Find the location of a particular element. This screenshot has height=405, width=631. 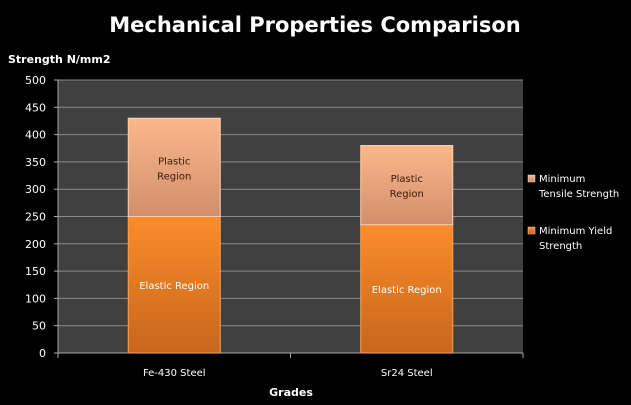

y-tick-label: 50 is located at coordinates (39, 326).